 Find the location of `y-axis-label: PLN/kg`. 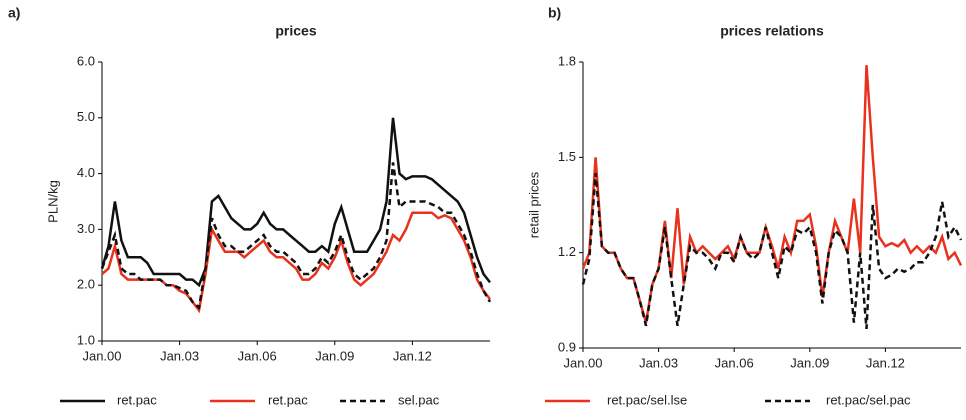

y-axis-label: PLN/kg is located at coordinates (52, 201).